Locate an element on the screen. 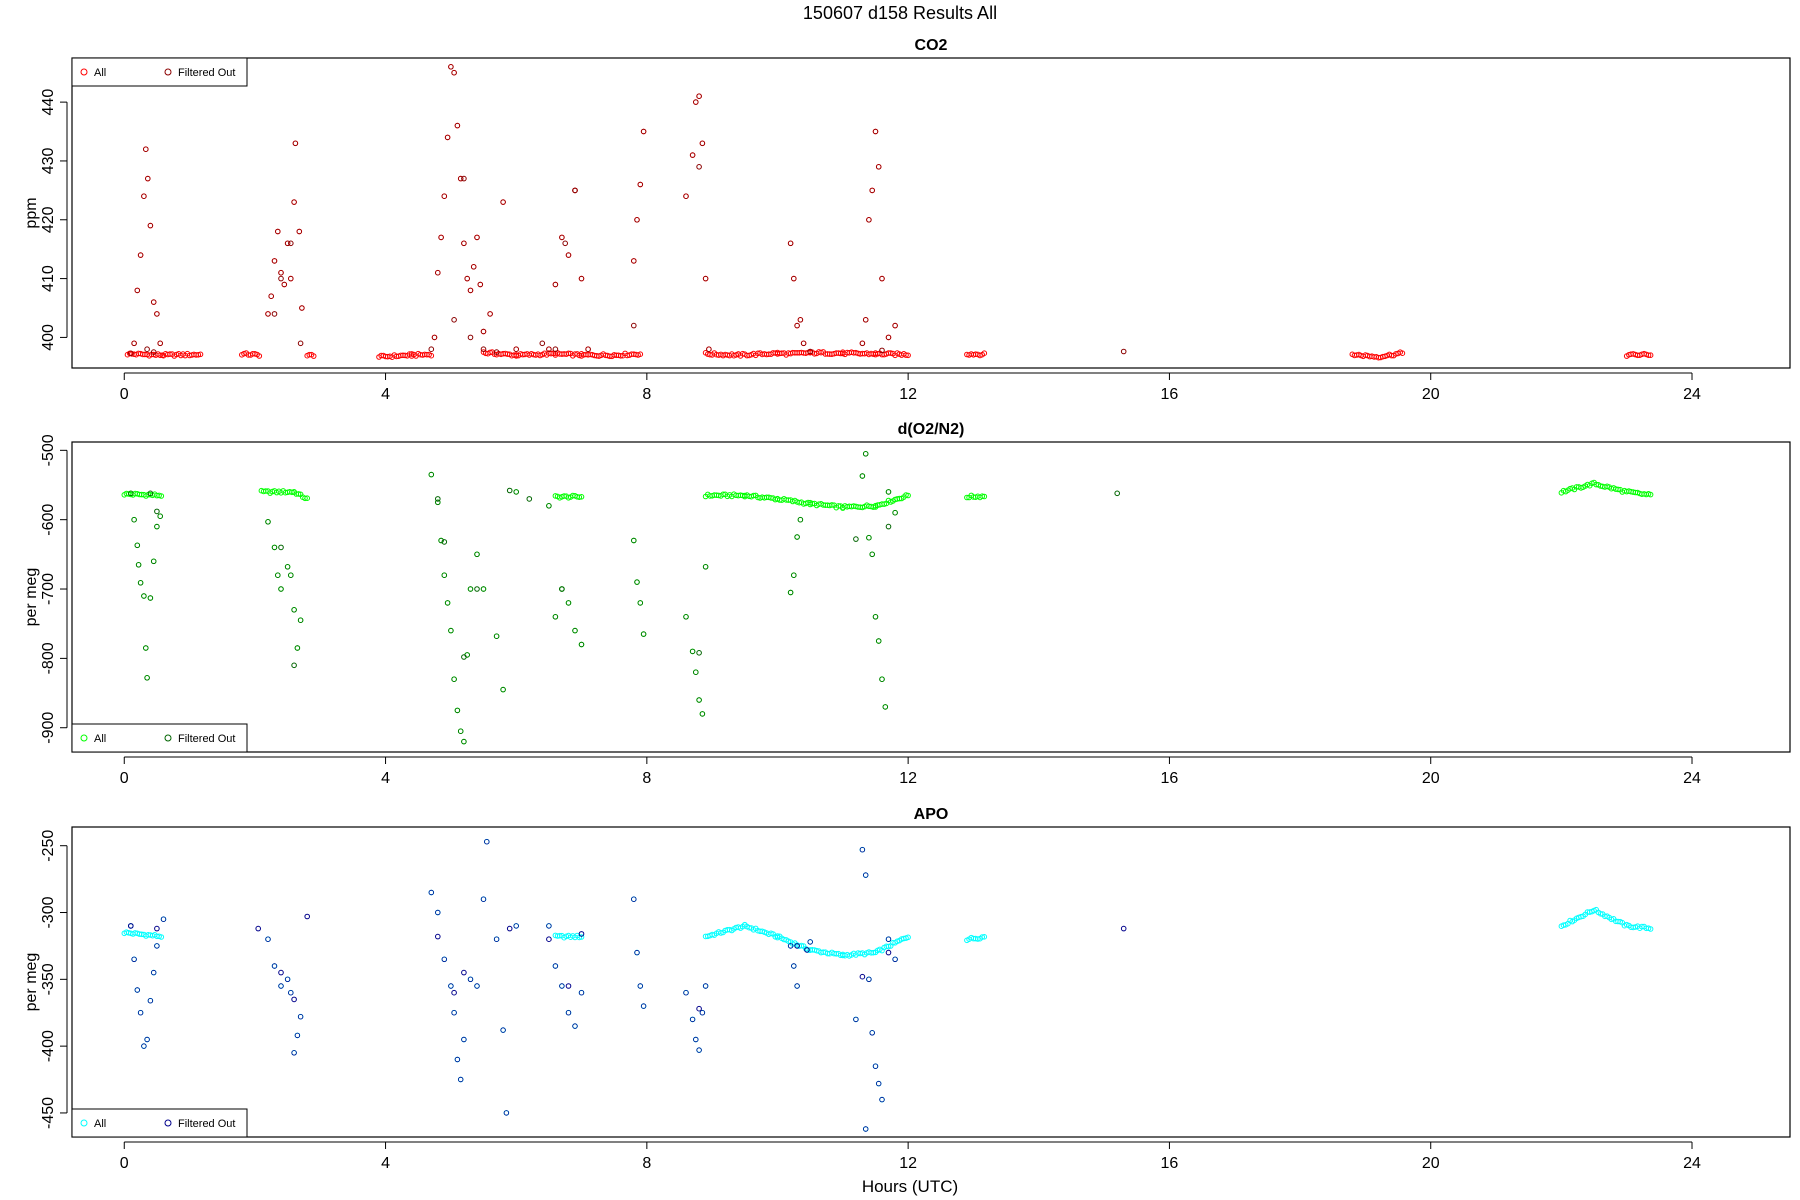 The width and height of the screenshot is (1800, 1200). y-tick-label: -350 is located at coordinates (48, 979).